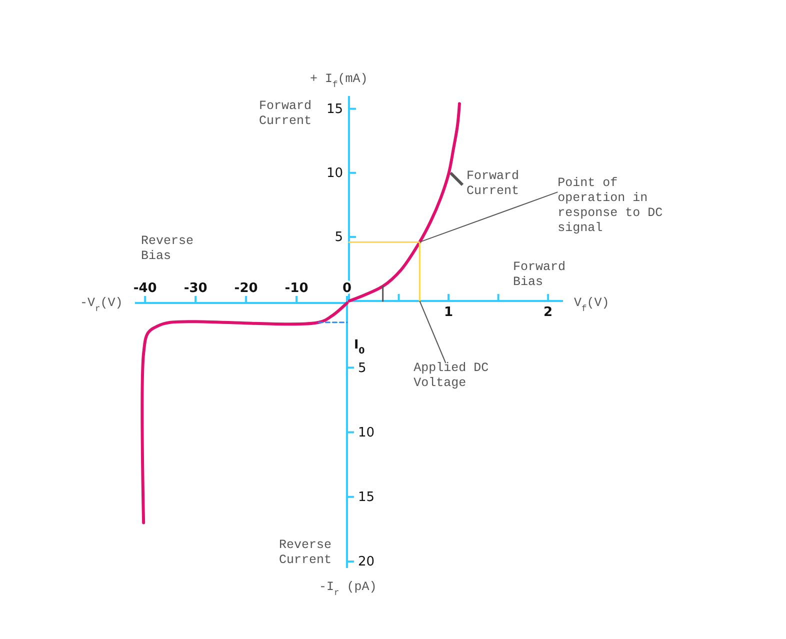 The image size is (786, 639). Describe the element at coordinates (246, 288) in the screenshot. I see `x-tick-label: -20` at that location.